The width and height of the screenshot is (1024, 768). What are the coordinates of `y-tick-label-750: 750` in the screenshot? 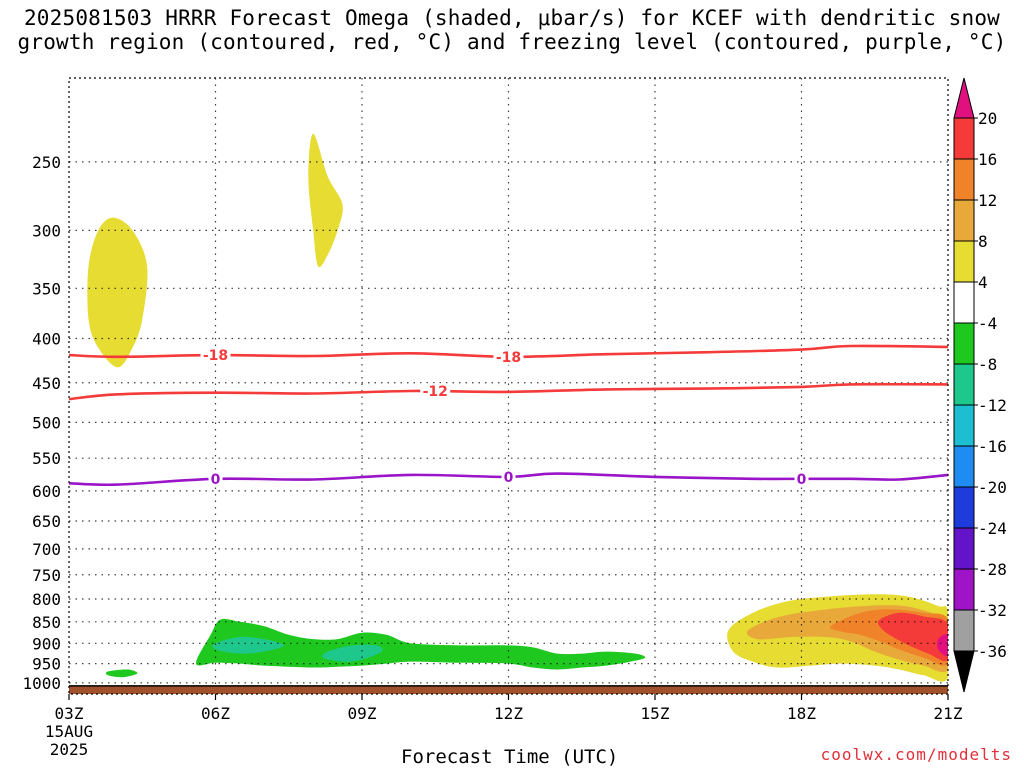 It's located at (46, 575).